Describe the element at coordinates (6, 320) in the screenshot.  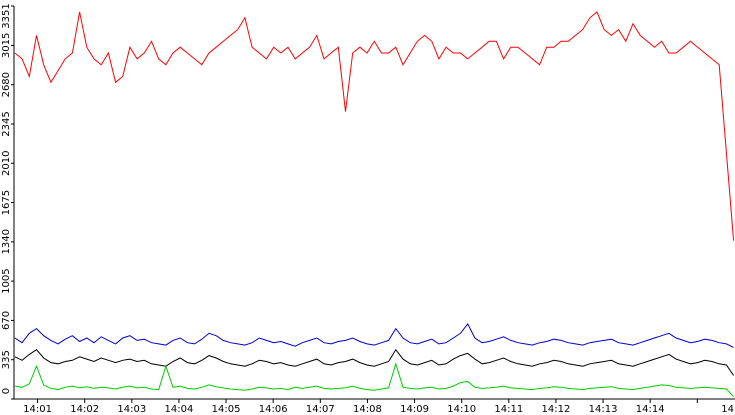
I see `y-tick-label: 670` at that location.